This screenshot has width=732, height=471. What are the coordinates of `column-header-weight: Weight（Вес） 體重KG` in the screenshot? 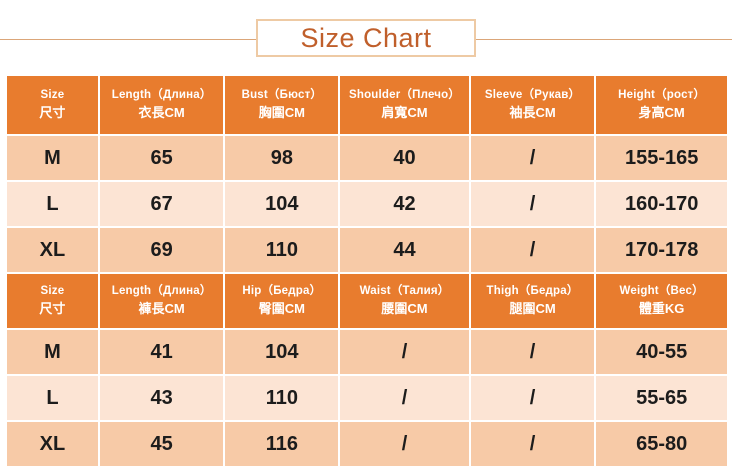 It's located at (661, 301).